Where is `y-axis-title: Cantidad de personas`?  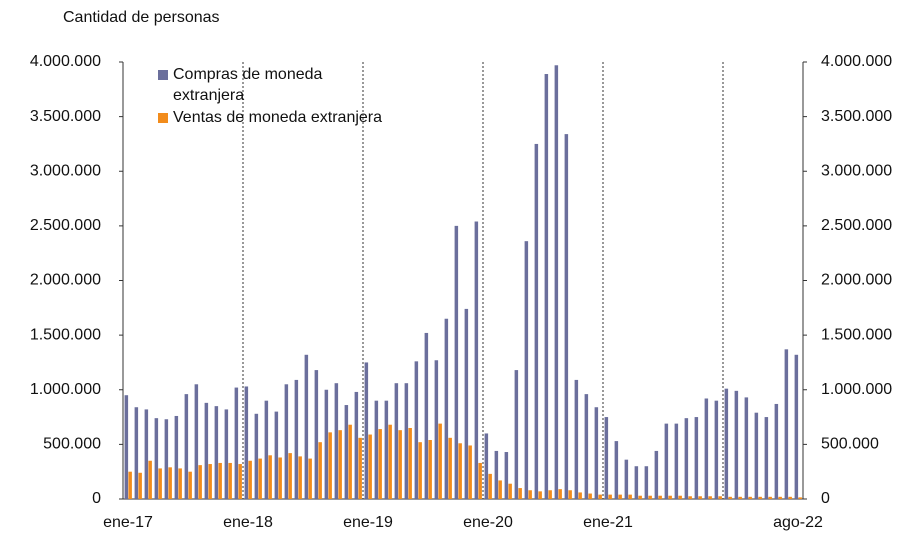
y-axis-title: Cantidad de personas is located at coordinates (141, 17).